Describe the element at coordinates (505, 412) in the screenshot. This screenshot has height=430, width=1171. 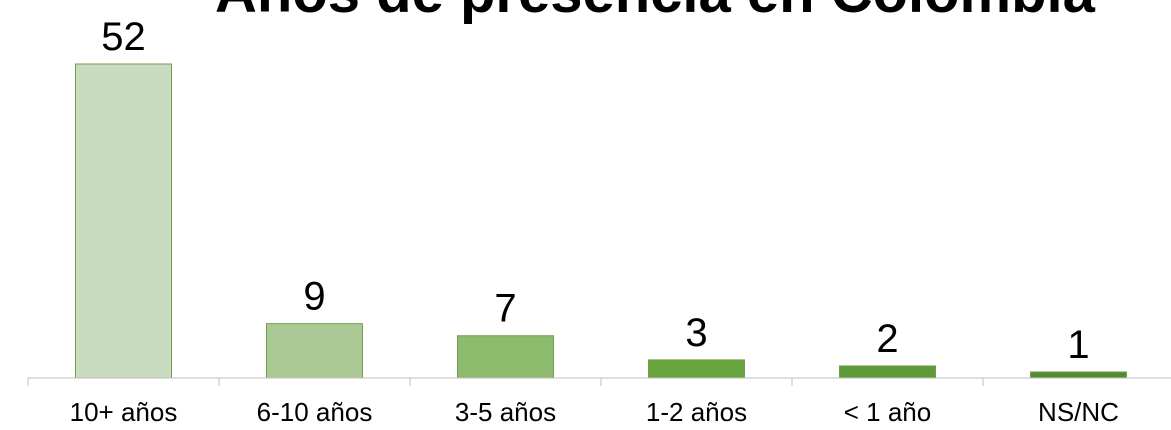
I see `x-tick-label: 3-5 años` at that location.